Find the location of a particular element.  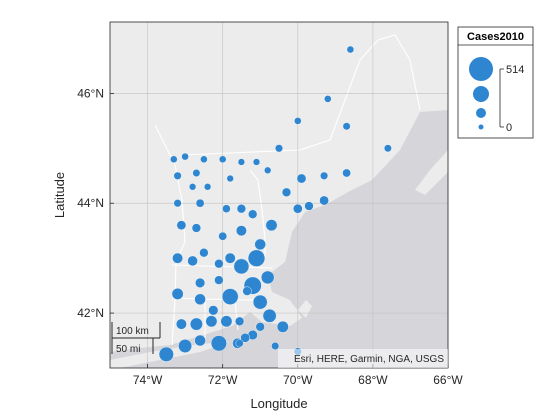

legend-box is located at coordinates (495, 82).